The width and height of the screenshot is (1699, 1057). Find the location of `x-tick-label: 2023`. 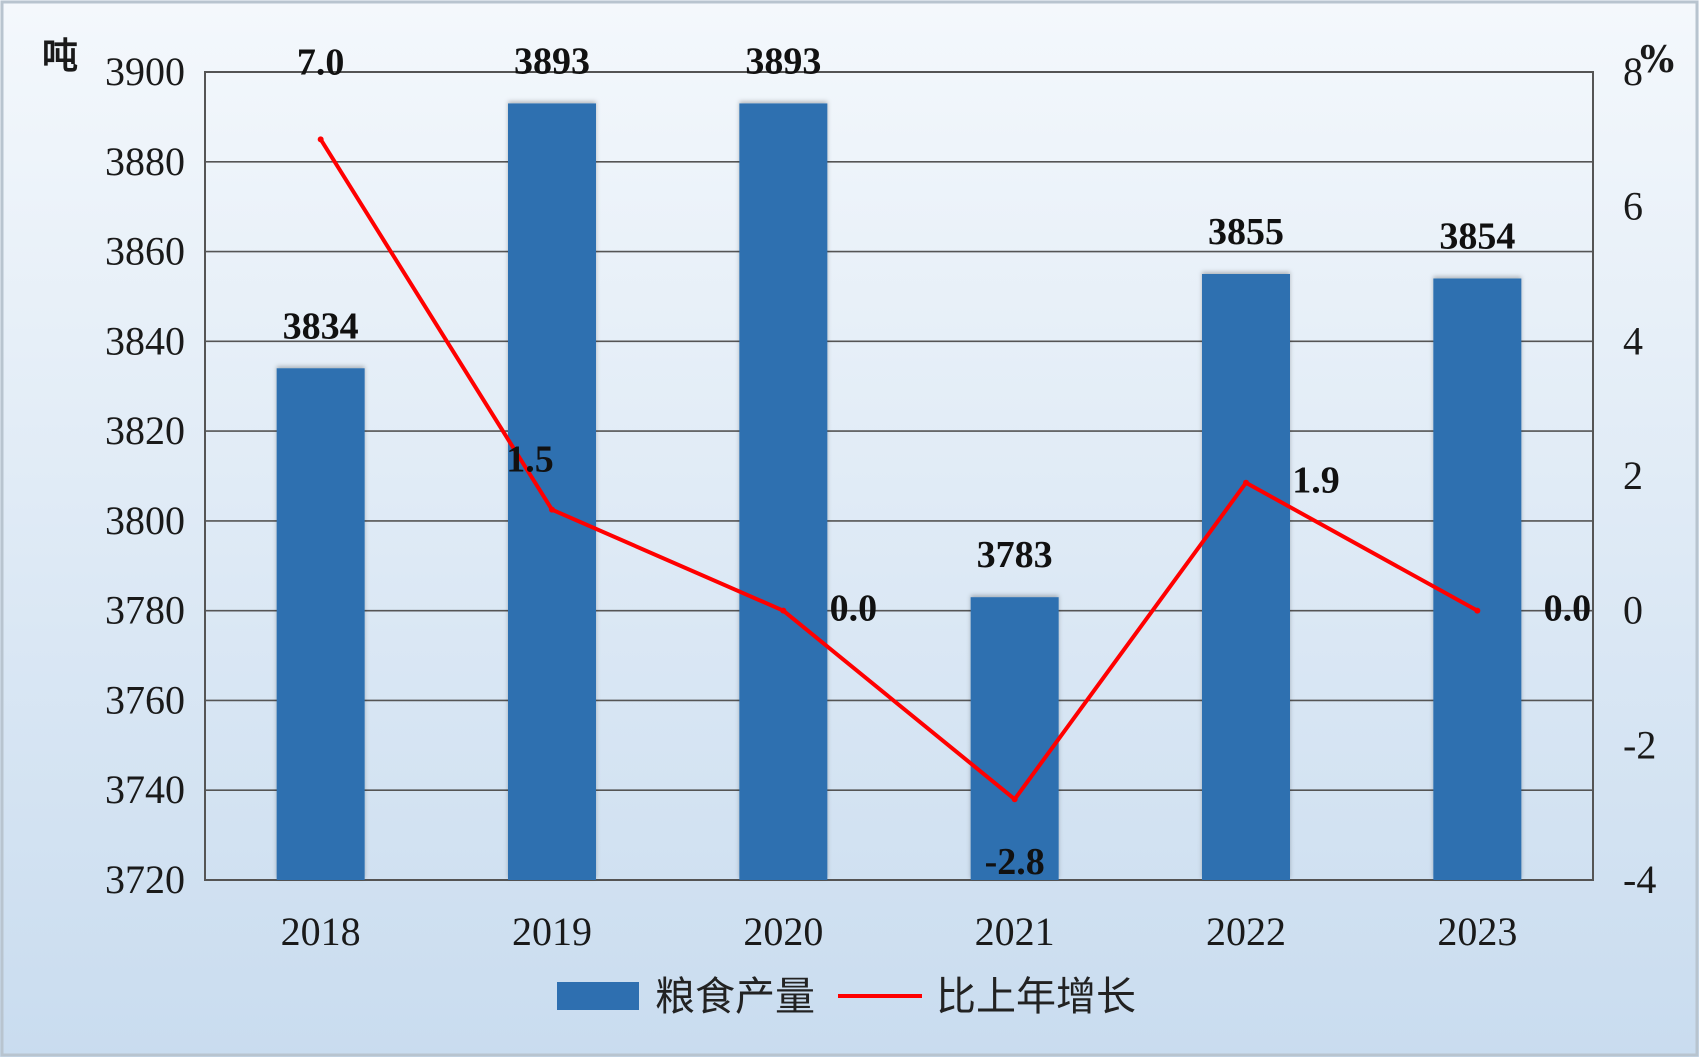

x-tick-label: 2023 is located at coordinates (1477, 931).